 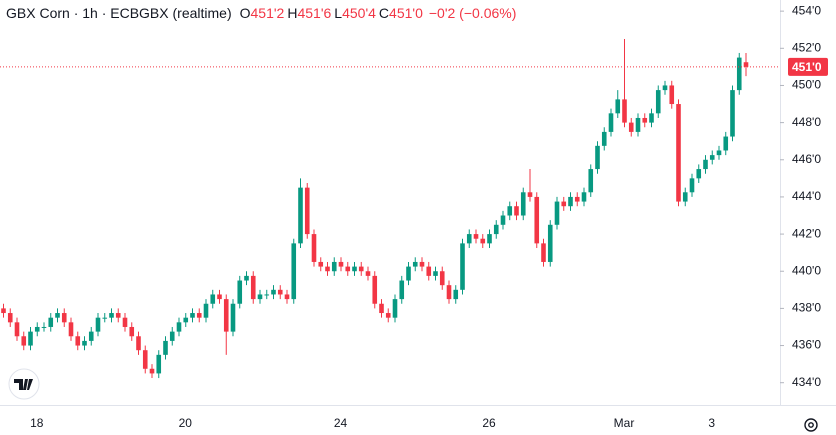 I want to click on tv-logo, so click(x=24, y=384).